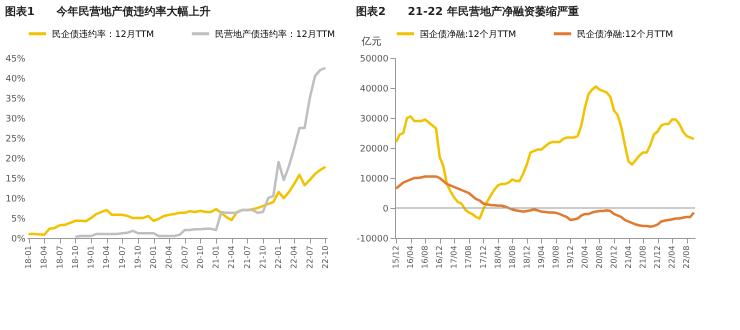  What do you see at coordinates (122, 257) in the screenshot?
I see `x-tick-label: 19-07` at bounding box center [122, 257].